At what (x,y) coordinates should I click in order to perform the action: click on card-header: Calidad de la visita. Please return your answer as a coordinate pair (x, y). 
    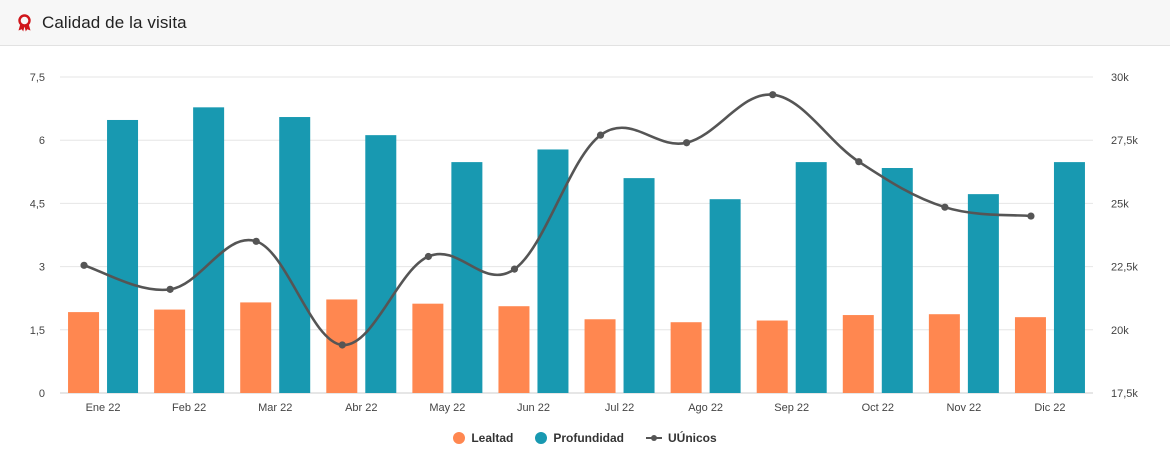
    Looking at the image, I should click on (585, 23).